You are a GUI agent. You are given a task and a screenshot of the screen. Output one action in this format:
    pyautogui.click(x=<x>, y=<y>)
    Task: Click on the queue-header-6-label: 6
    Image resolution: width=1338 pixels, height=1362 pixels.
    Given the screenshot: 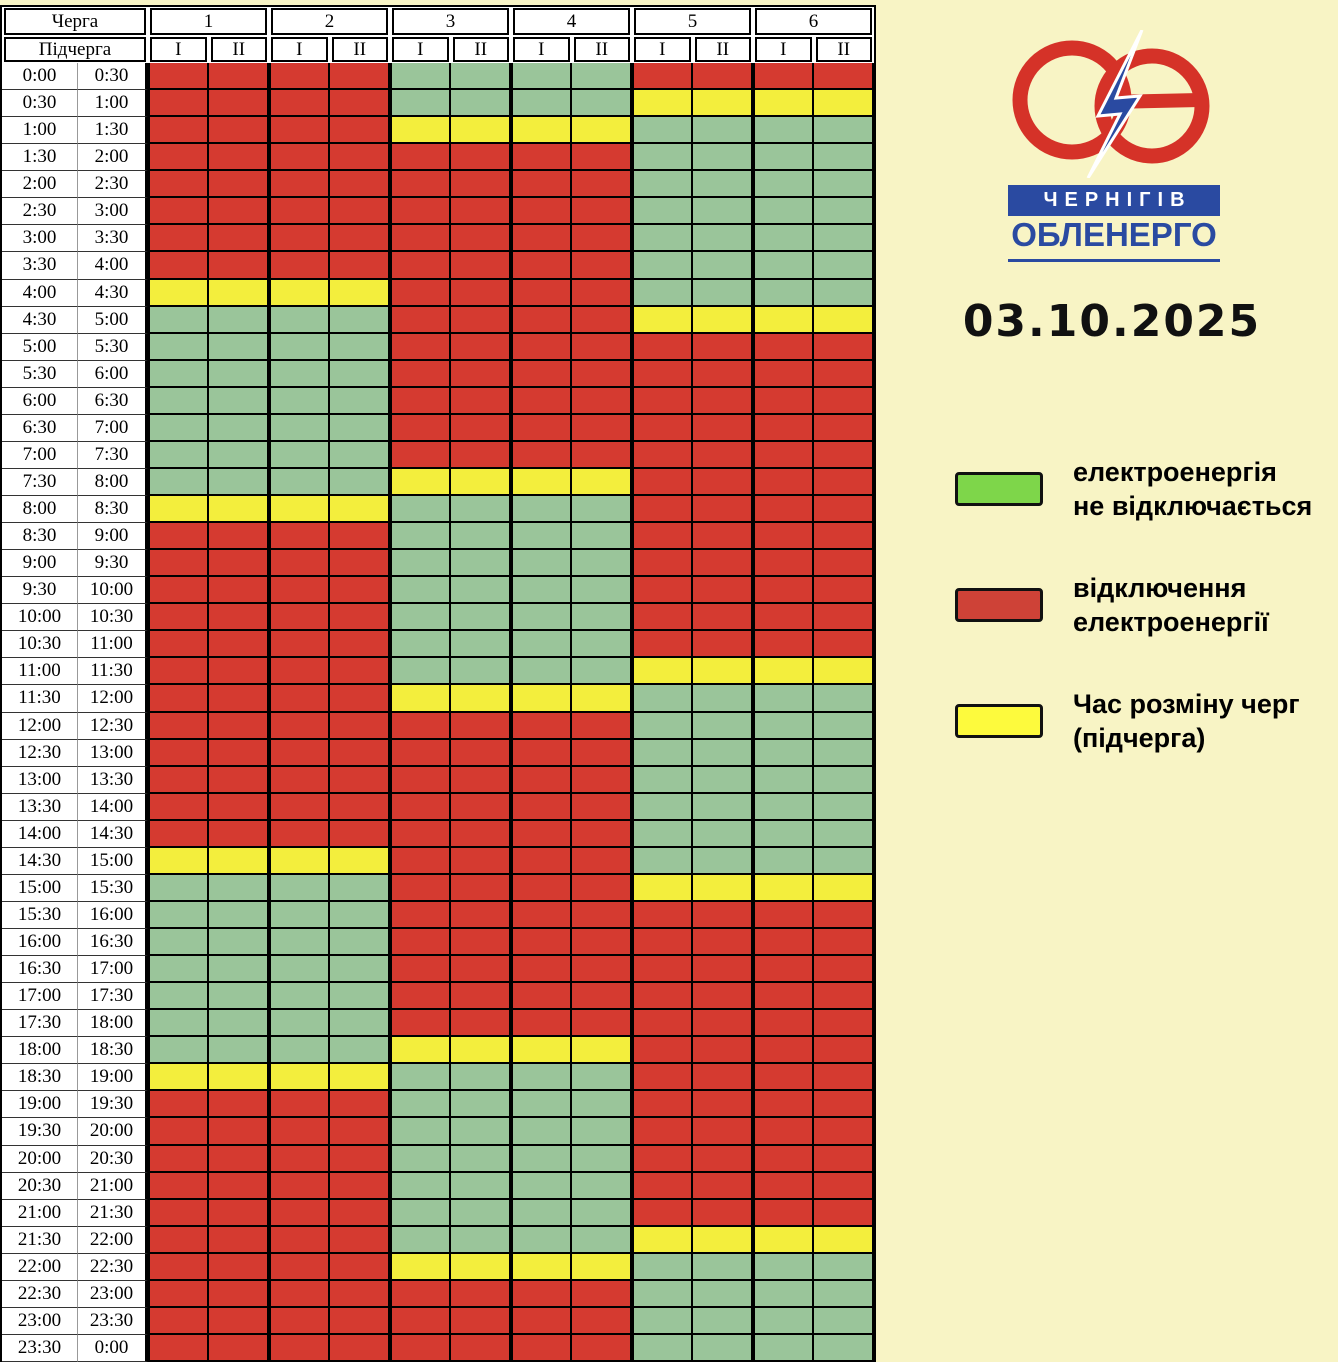 What is the action you would take?
    pyautogui.click(x=813, y=21)
    